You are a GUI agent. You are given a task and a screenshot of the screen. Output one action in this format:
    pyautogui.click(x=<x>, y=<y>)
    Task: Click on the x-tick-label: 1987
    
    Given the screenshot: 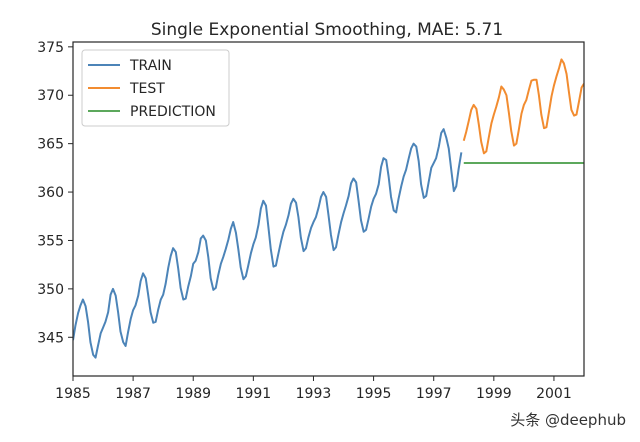 What is the action you would take?
    pyautogui.click(x=133, y=394)
    